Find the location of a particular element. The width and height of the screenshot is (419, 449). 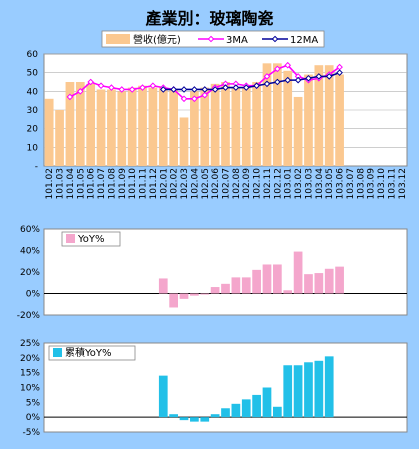

legend-marker-3ma is located at coordinates (211, 39).